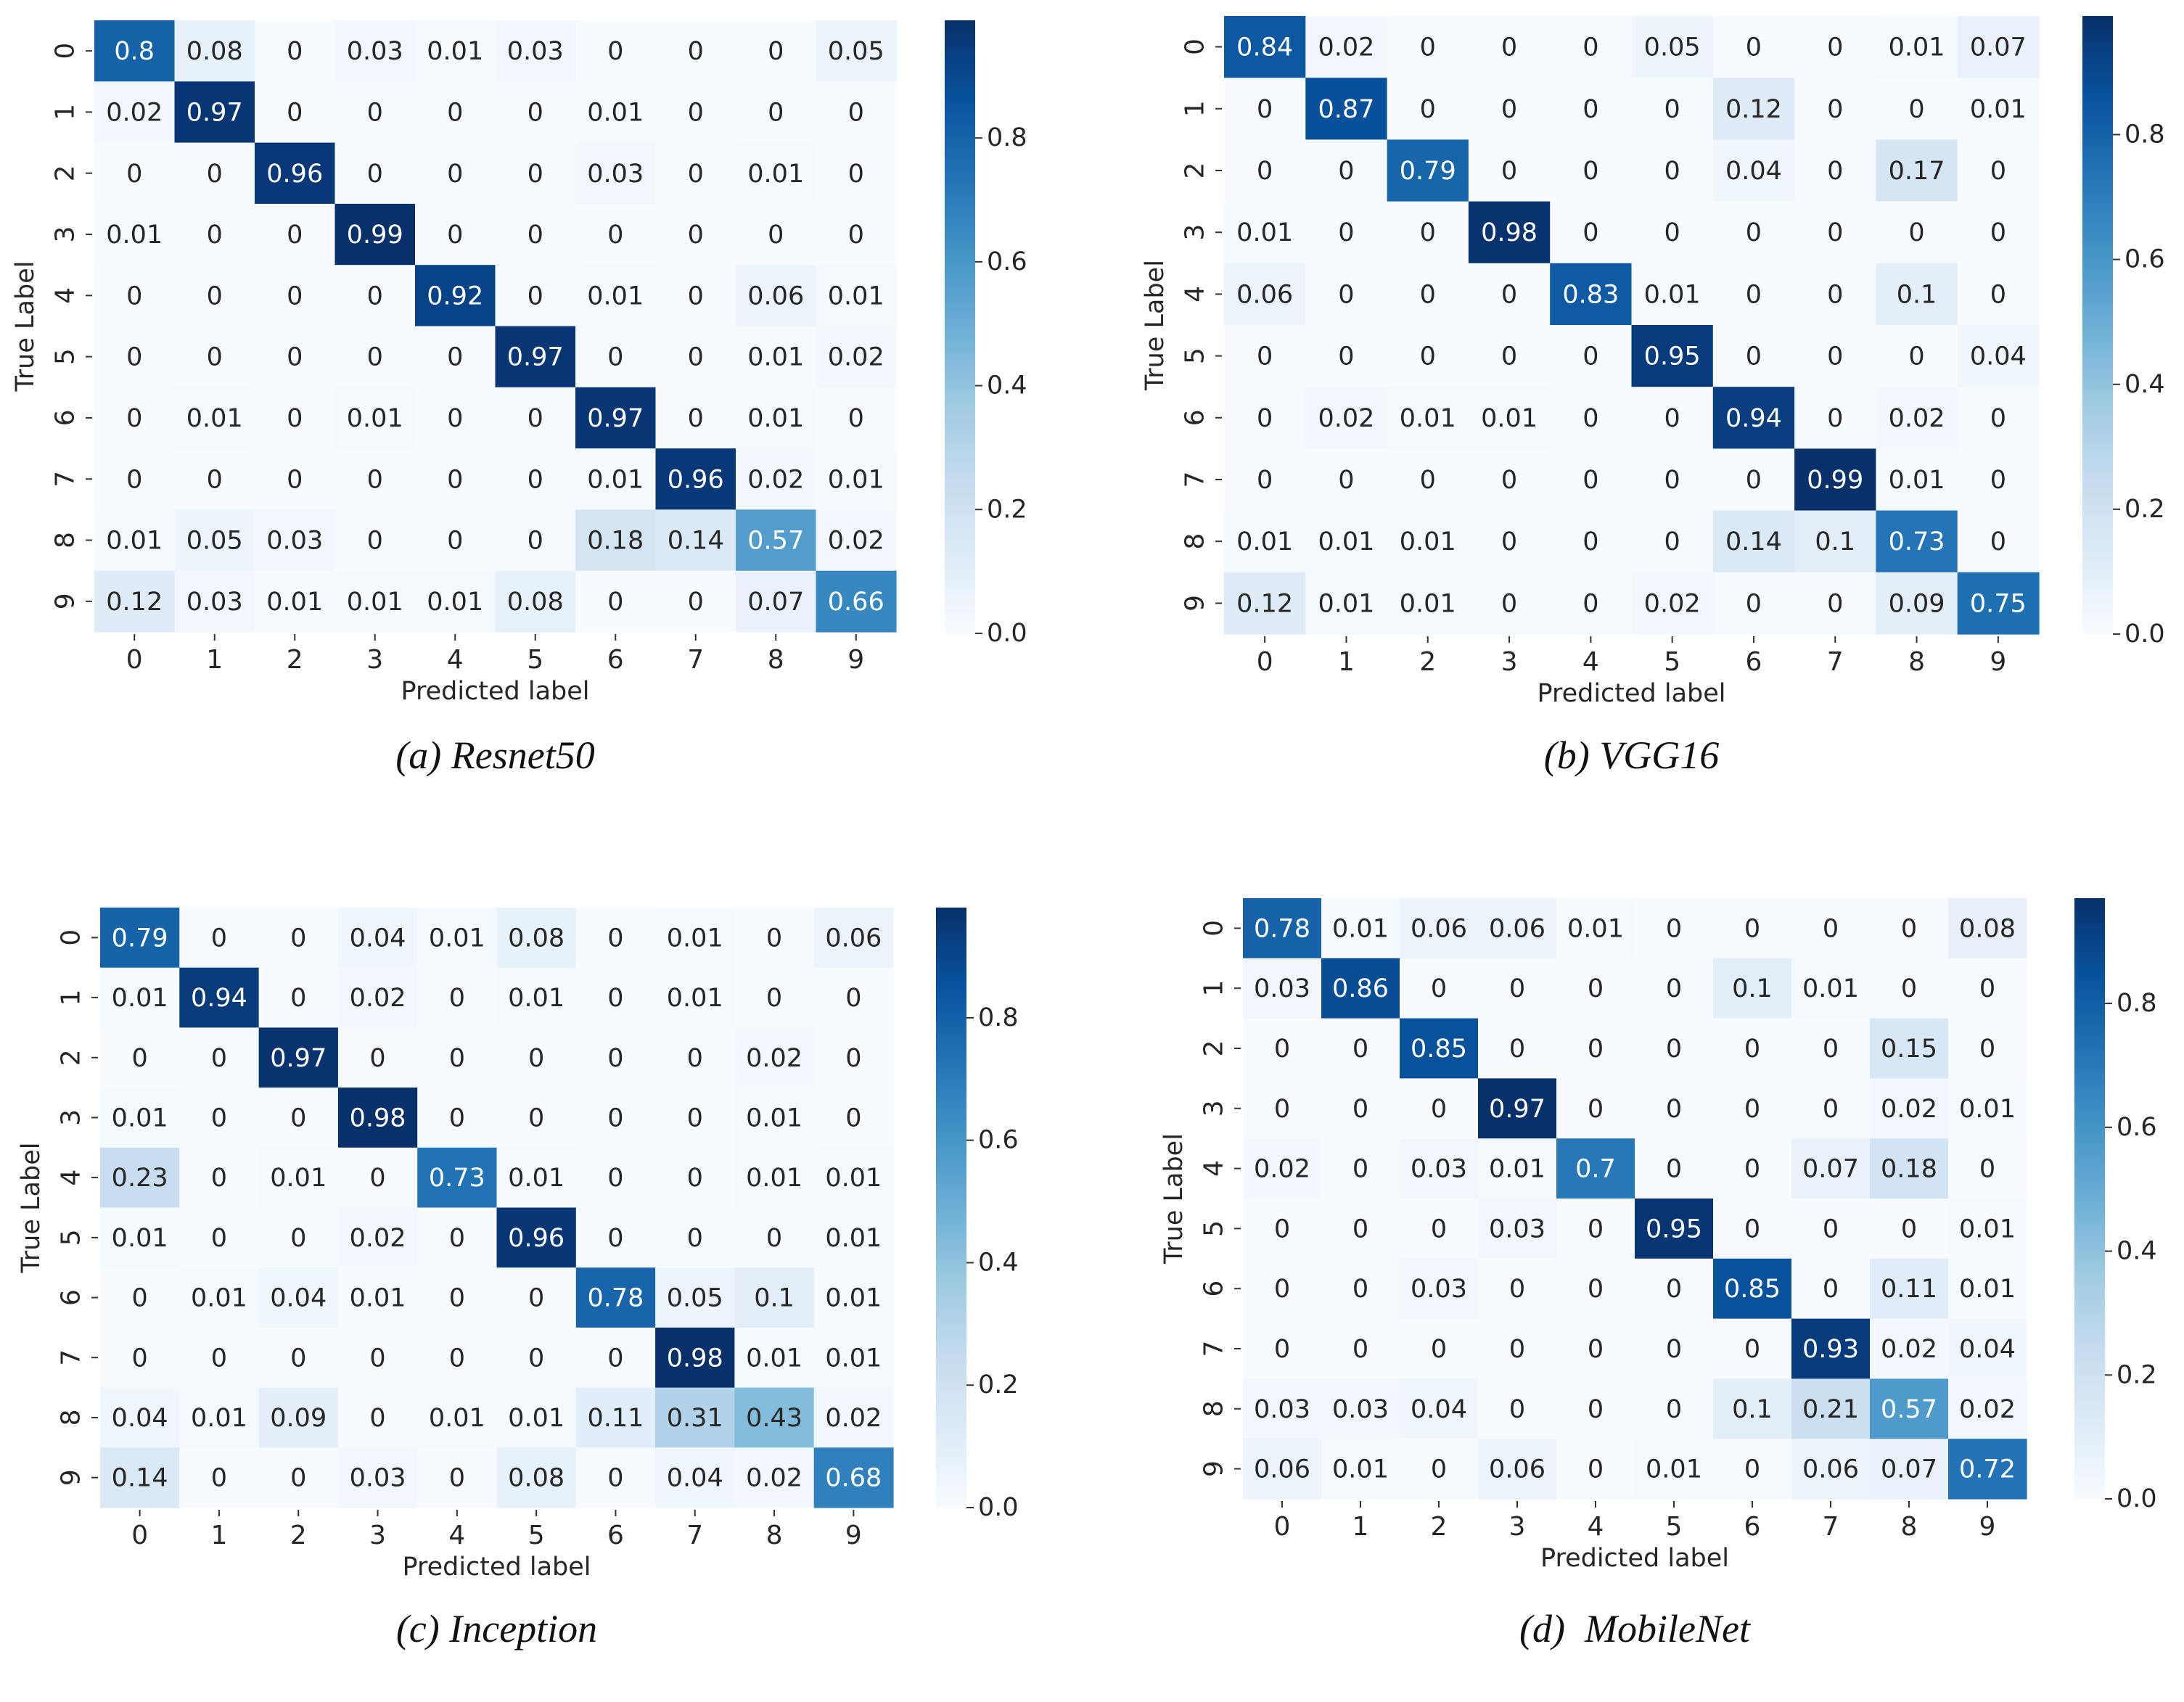 The image size is (2184, 1702). What do you see at coordinates (1195, 294) in the screenshot?
I see `y-tick-label: 4` at bounding box center [1195, 294].